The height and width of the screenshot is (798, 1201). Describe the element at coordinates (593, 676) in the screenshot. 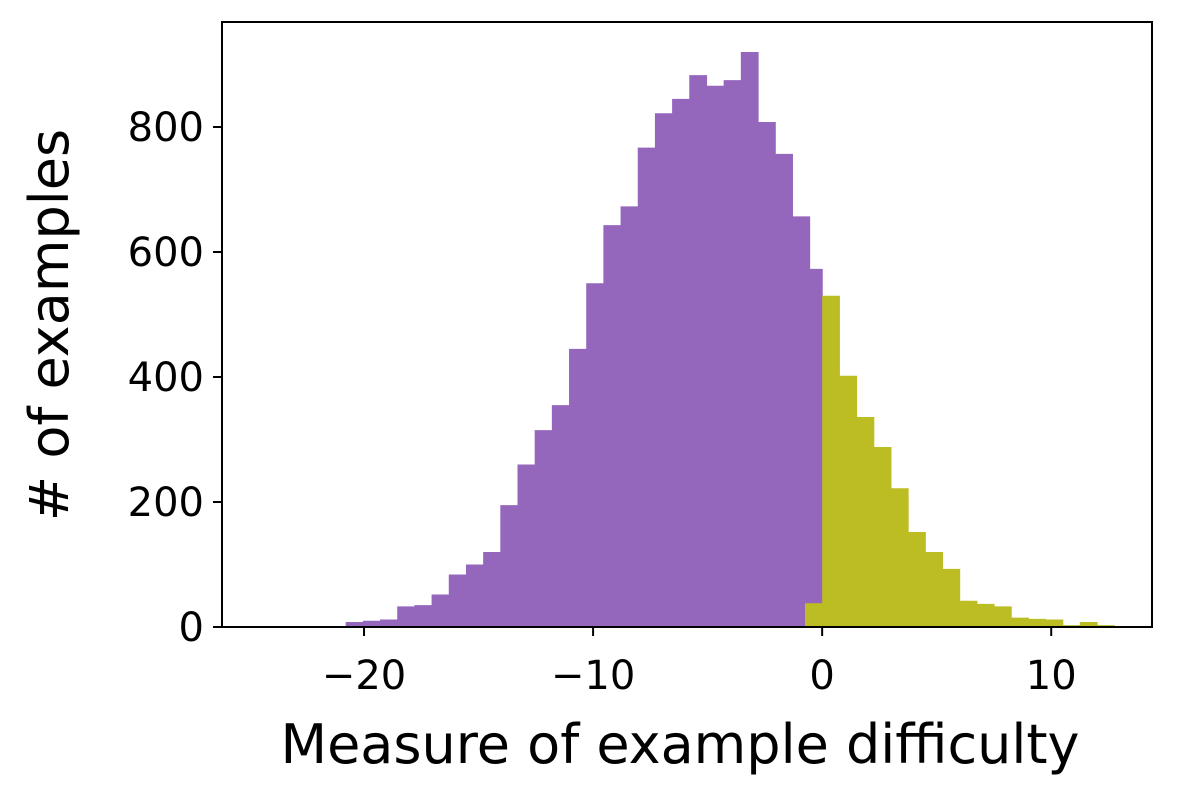

I see `x-tick-label: −10` at that location.